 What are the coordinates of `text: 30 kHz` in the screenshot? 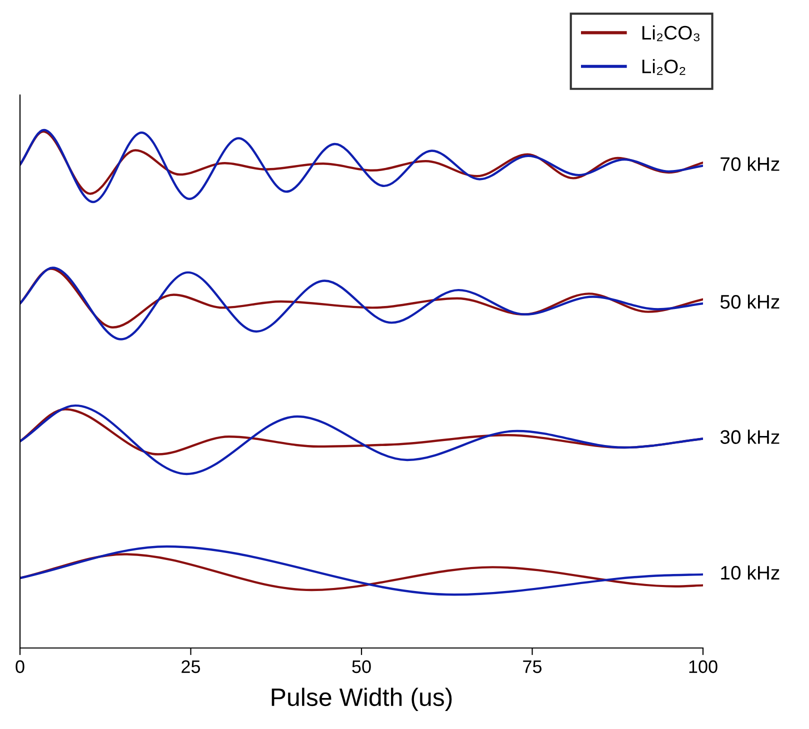 It's located at (750, 437).